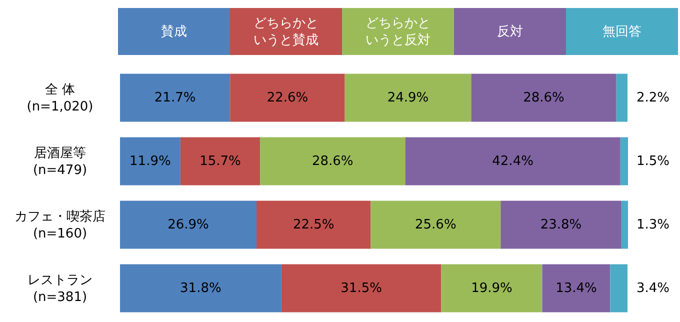 The width and height of the screenshot is (680, 322). What do you see at coordinates (622, 31) in the screenshot?
I see `text: 無回答` at bounding box center [622, 31].